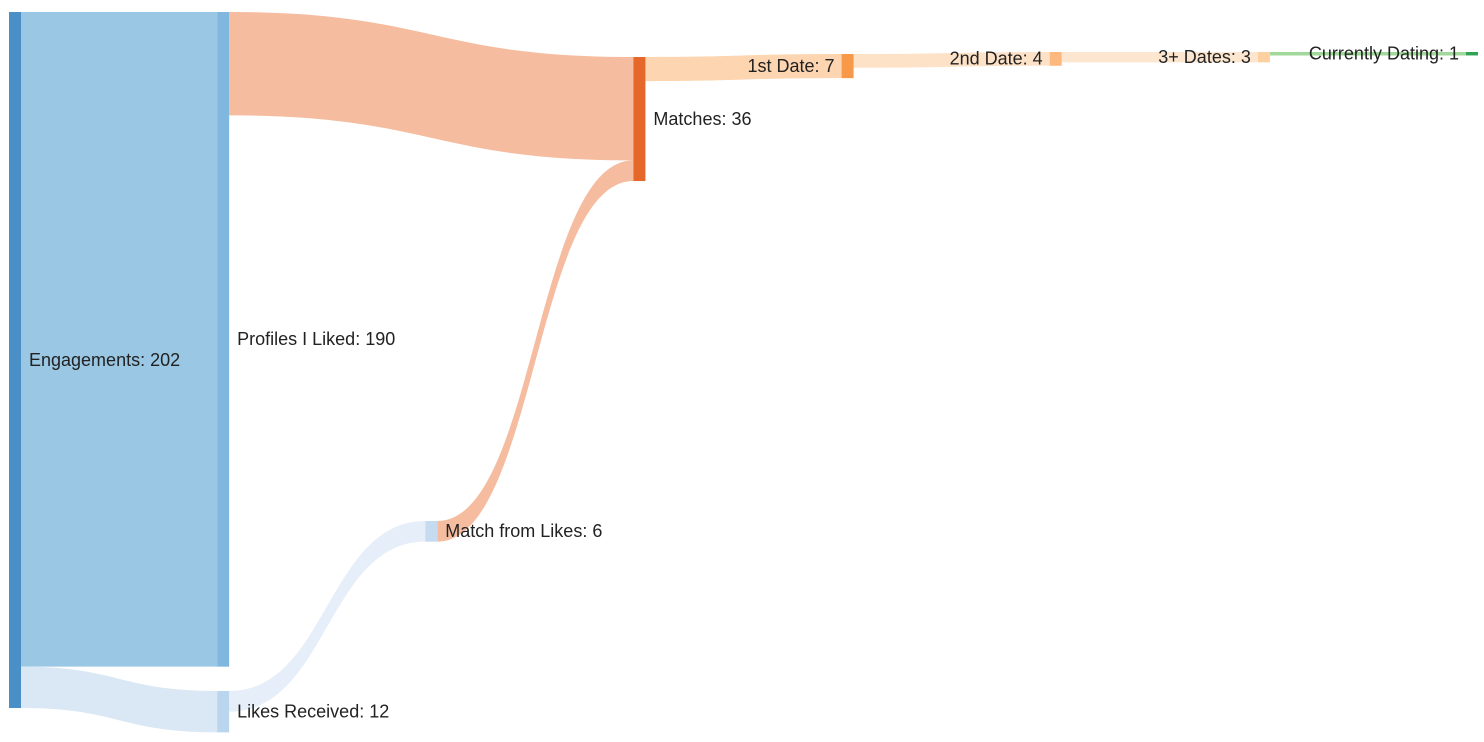  Describe the element at coordinates (1204, 57) in the screenshot. I see `node-label: 3+ Dates: 3` at that location.